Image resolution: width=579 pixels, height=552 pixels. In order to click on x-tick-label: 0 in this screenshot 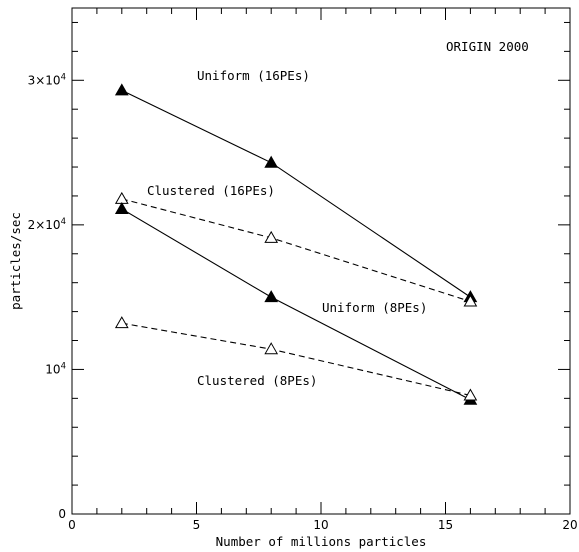, I will do `click(72, 525)`.